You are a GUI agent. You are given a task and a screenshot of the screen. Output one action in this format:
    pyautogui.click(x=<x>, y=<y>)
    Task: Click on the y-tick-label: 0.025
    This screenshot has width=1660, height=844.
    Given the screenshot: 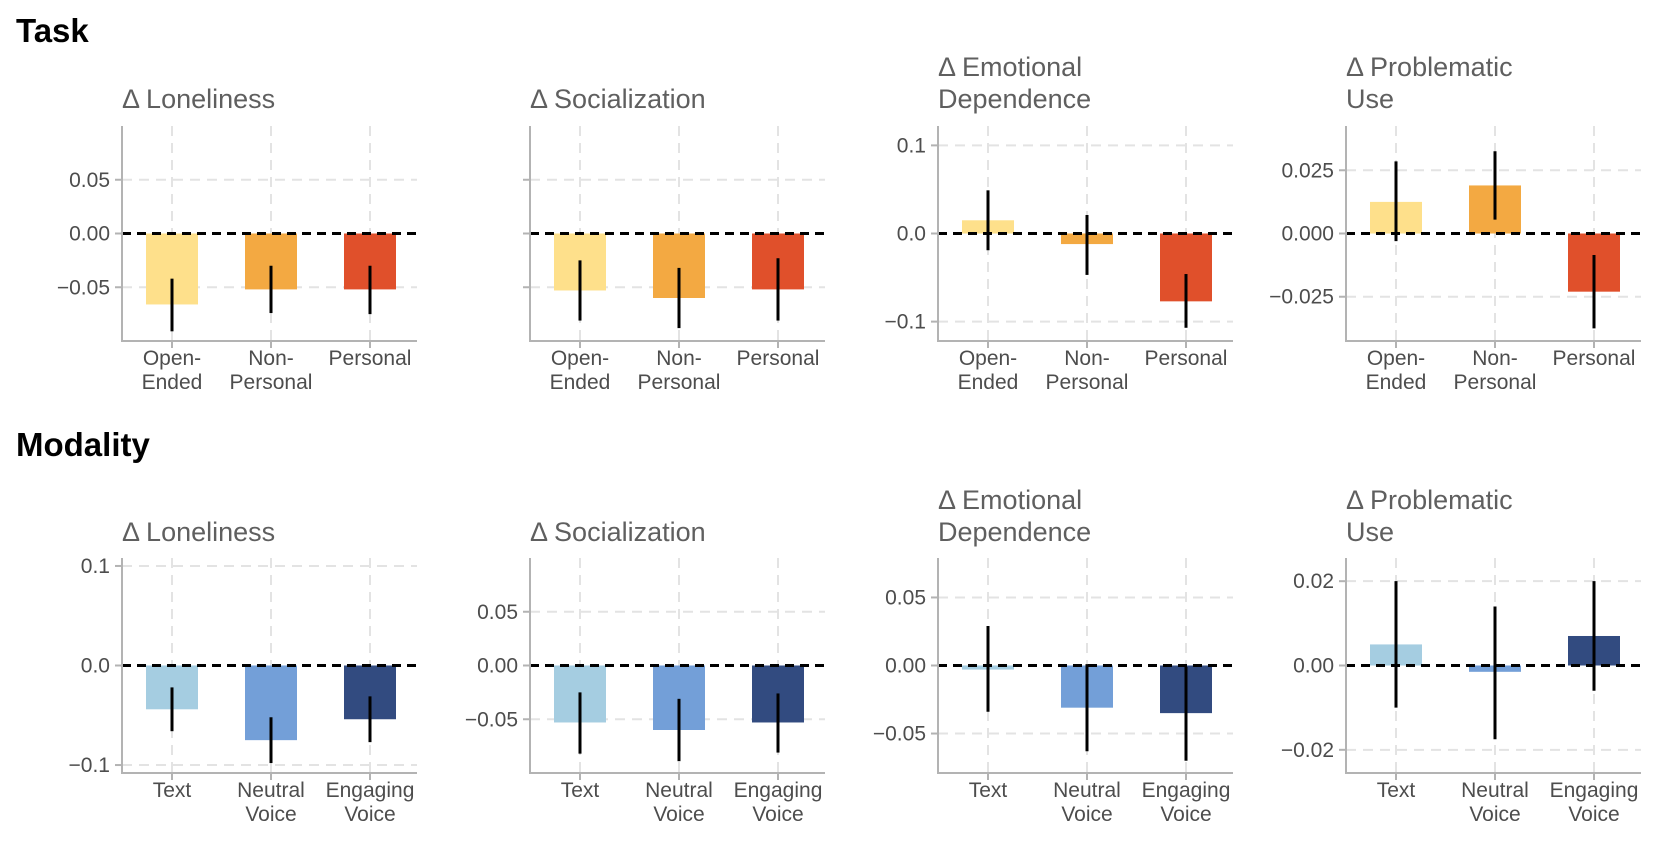 What is the action you would take?
    pyautogui.click(x=1307, y=170)
    